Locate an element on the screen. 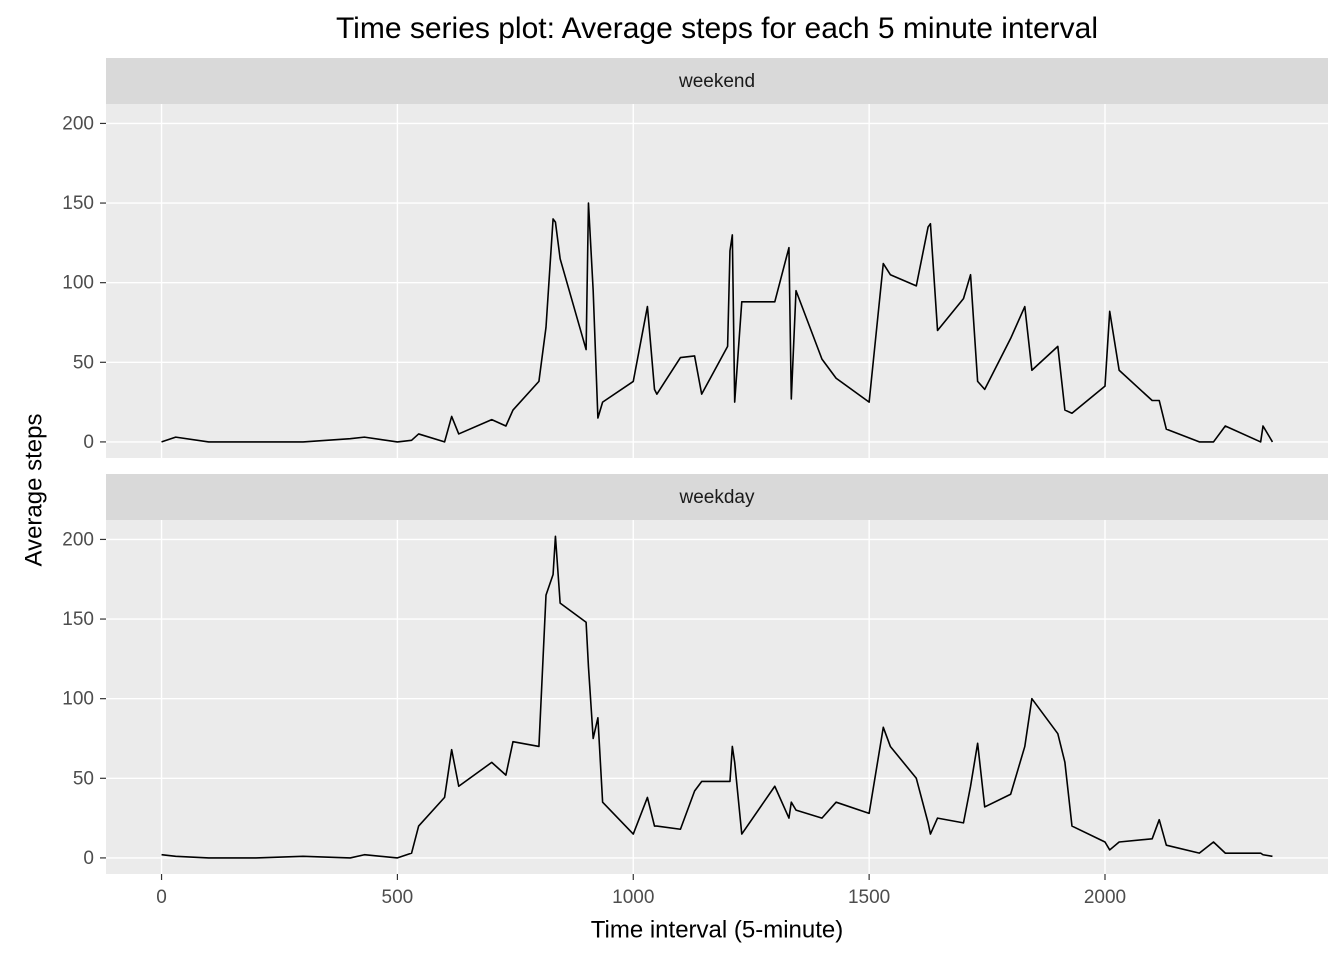 The height and width of the screenshot is (965, 1344). x-tick-label: 0 is located at coordinates (161, 897).